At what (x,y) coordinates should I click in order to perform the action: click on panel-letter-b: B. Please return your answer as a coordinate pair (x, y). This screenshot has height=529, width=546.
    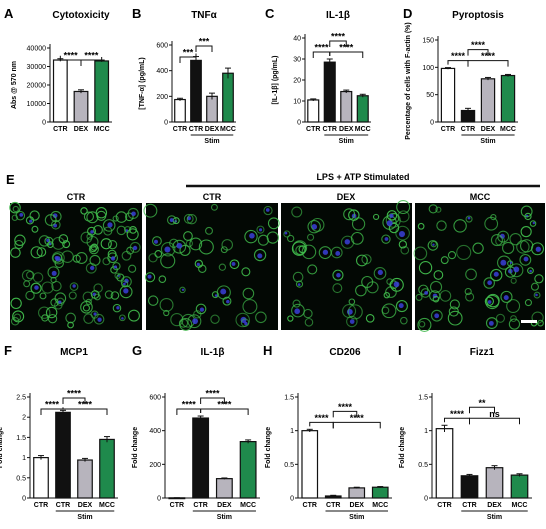
    Looking at the image, I should click on (136, 13).